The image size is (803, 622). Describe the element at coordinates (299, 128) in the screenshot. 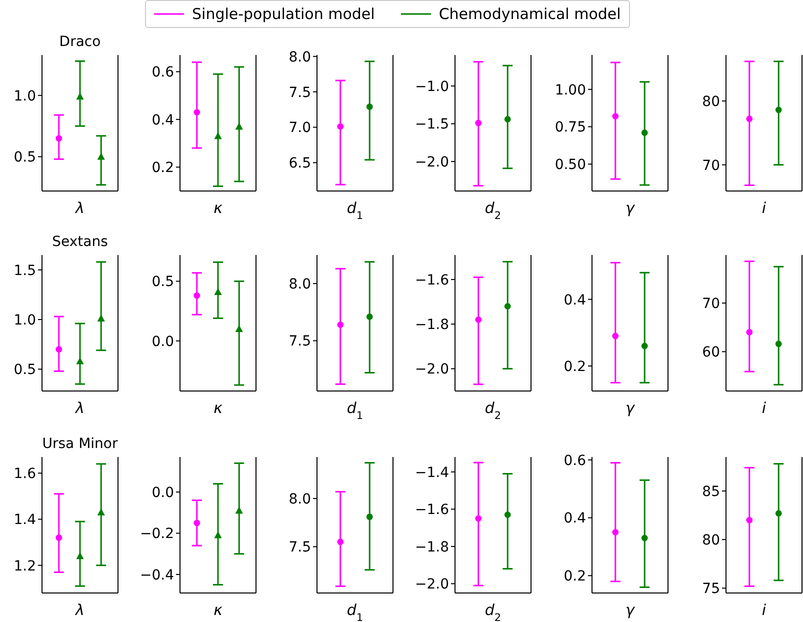

I see `y-tick-label: 7.0` at that location.